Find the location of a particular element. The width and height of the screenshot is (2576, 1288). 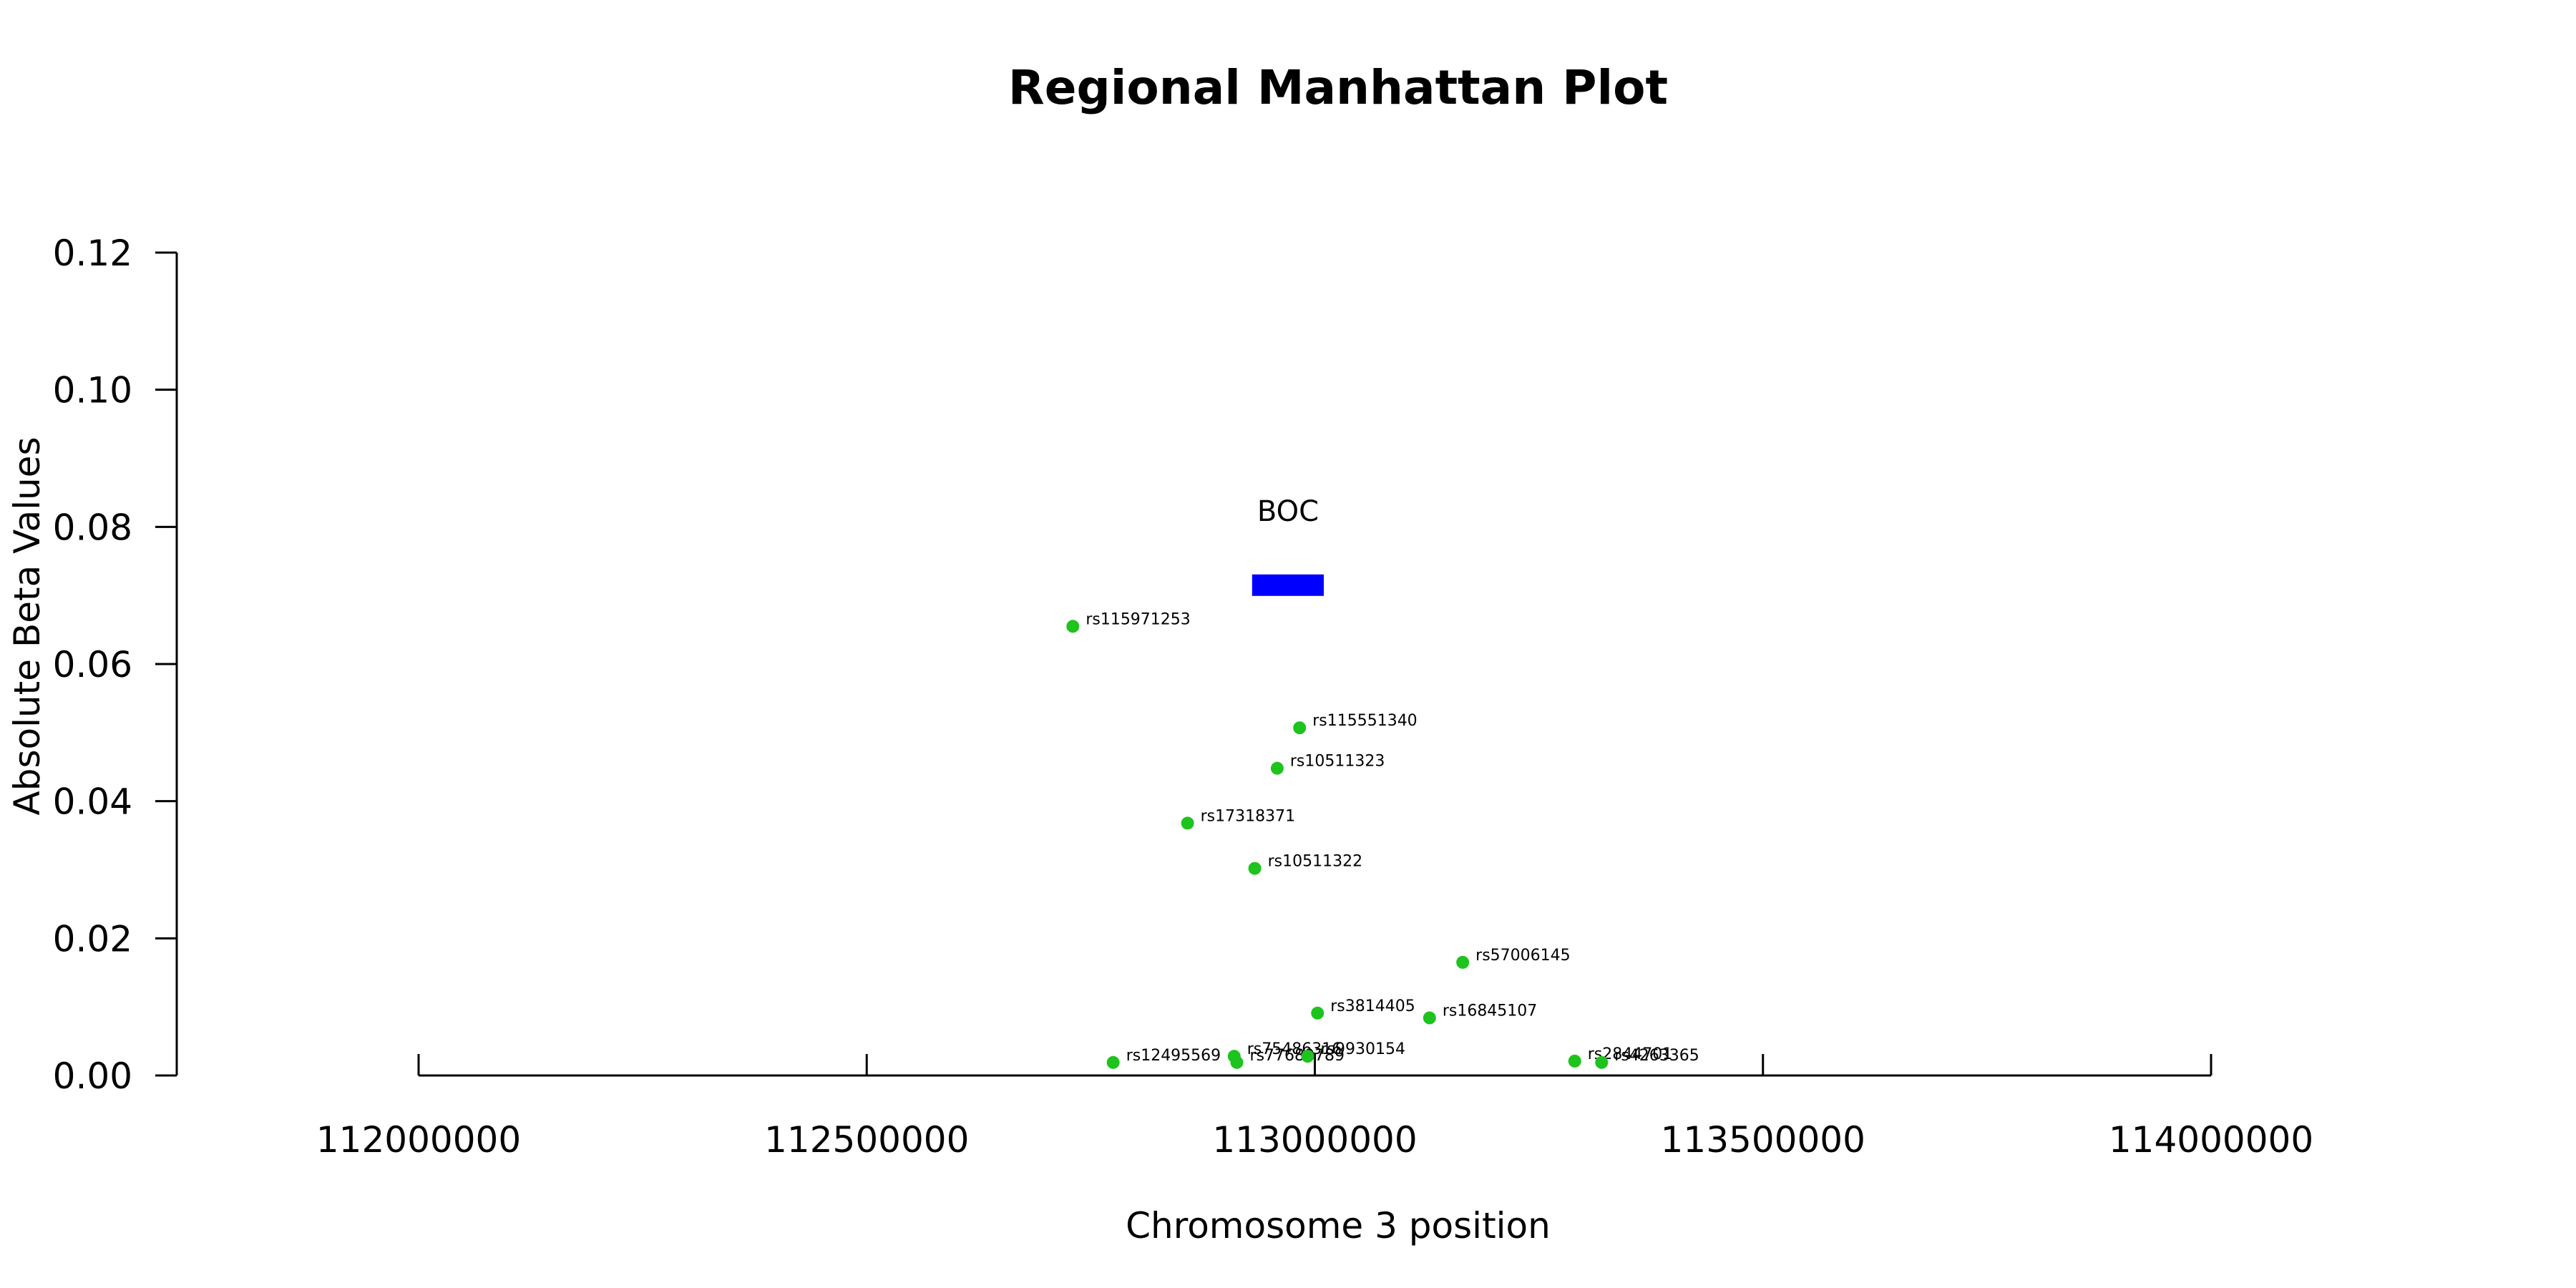

gene-track: BOC is located at coordinates (1288, 545).